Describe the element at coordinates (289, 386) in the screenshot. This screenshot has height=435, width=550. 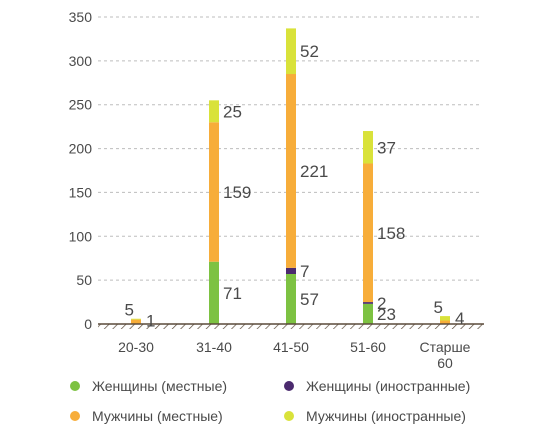
I see `legend-swatch-women-foreign` at that location.